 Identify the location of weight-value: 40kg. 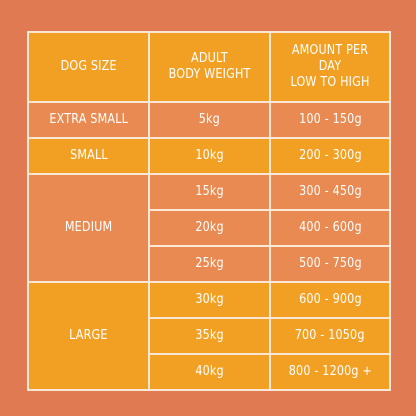
(209, 371).